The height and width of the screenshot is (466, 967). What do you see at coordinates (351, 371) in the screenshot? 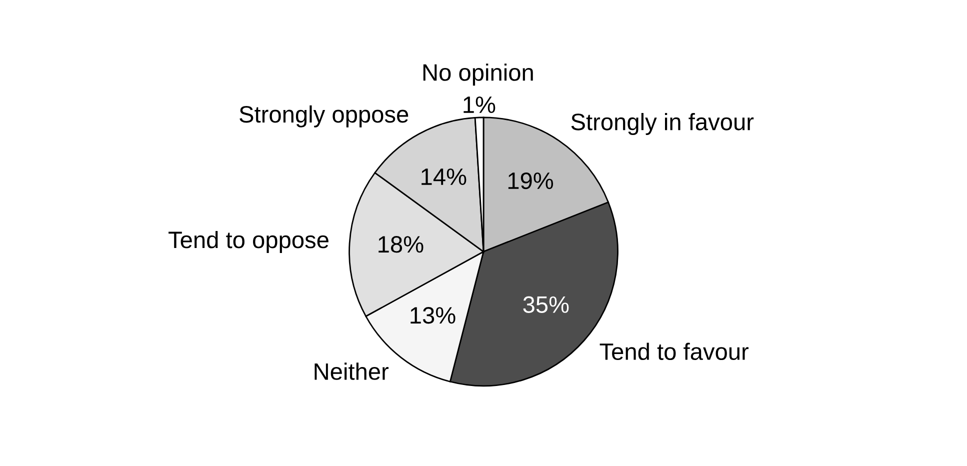
I see `slice-label: Neither` at bounding box center [351, 371].